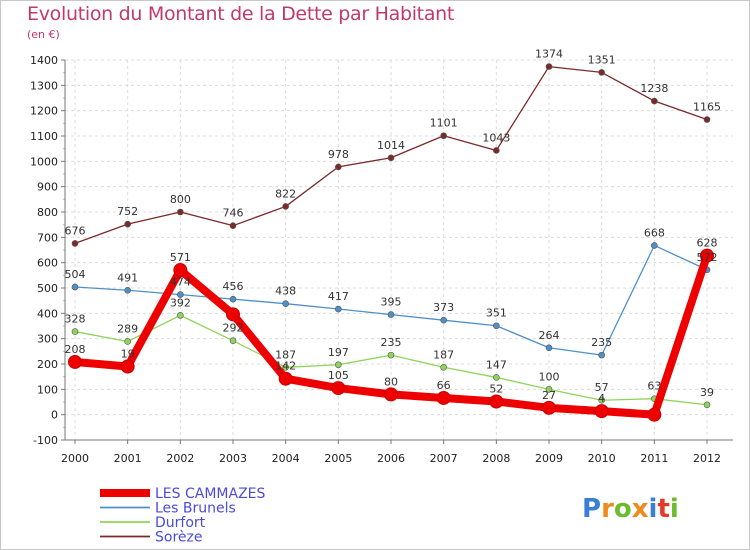 This screenshot has width=750, height=550. Describe the element at coordinates (180, 257) in the screenshot. I see `data-label: 571` at that location.